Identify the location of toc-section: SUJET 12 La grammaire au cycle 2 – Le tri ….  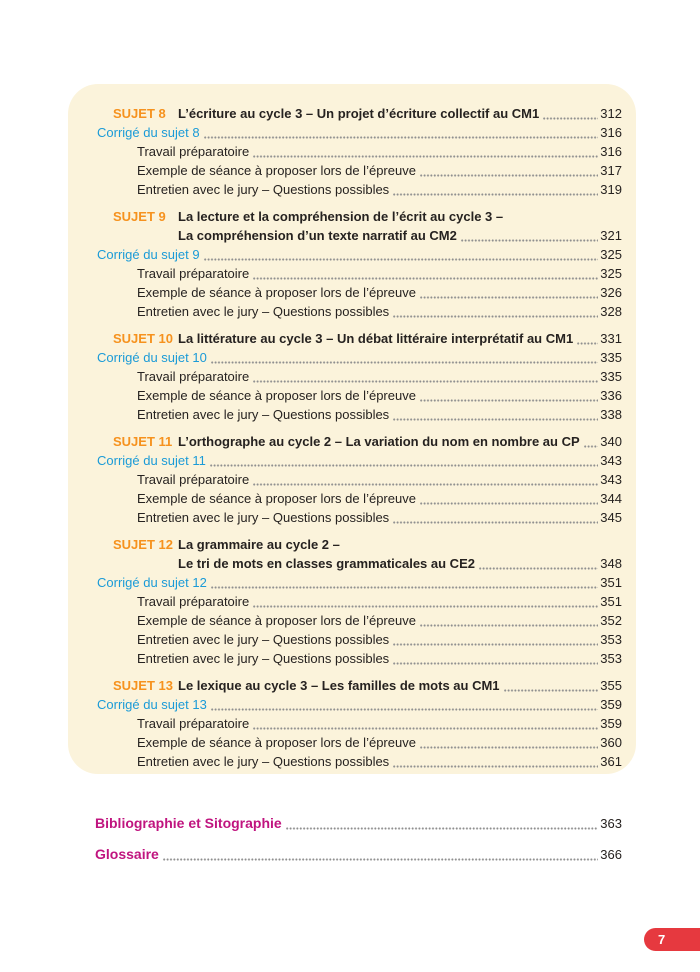
(359, 601).